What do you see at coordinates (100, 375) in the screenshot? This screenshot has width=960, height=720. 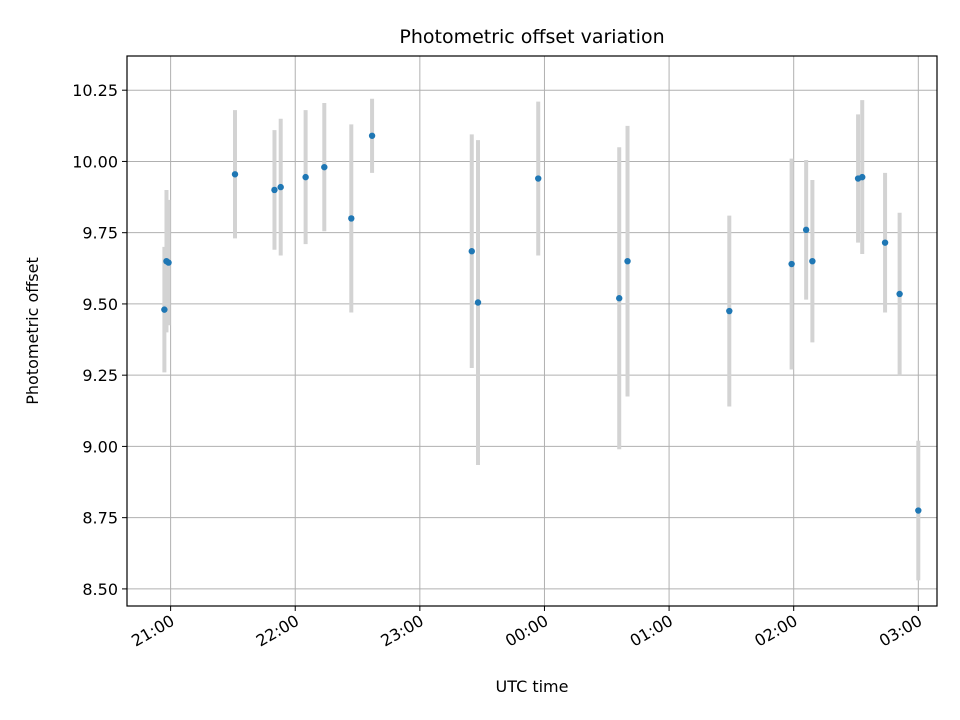 I see `y-tick-label: 9.25` at bounding box center [100, 375].